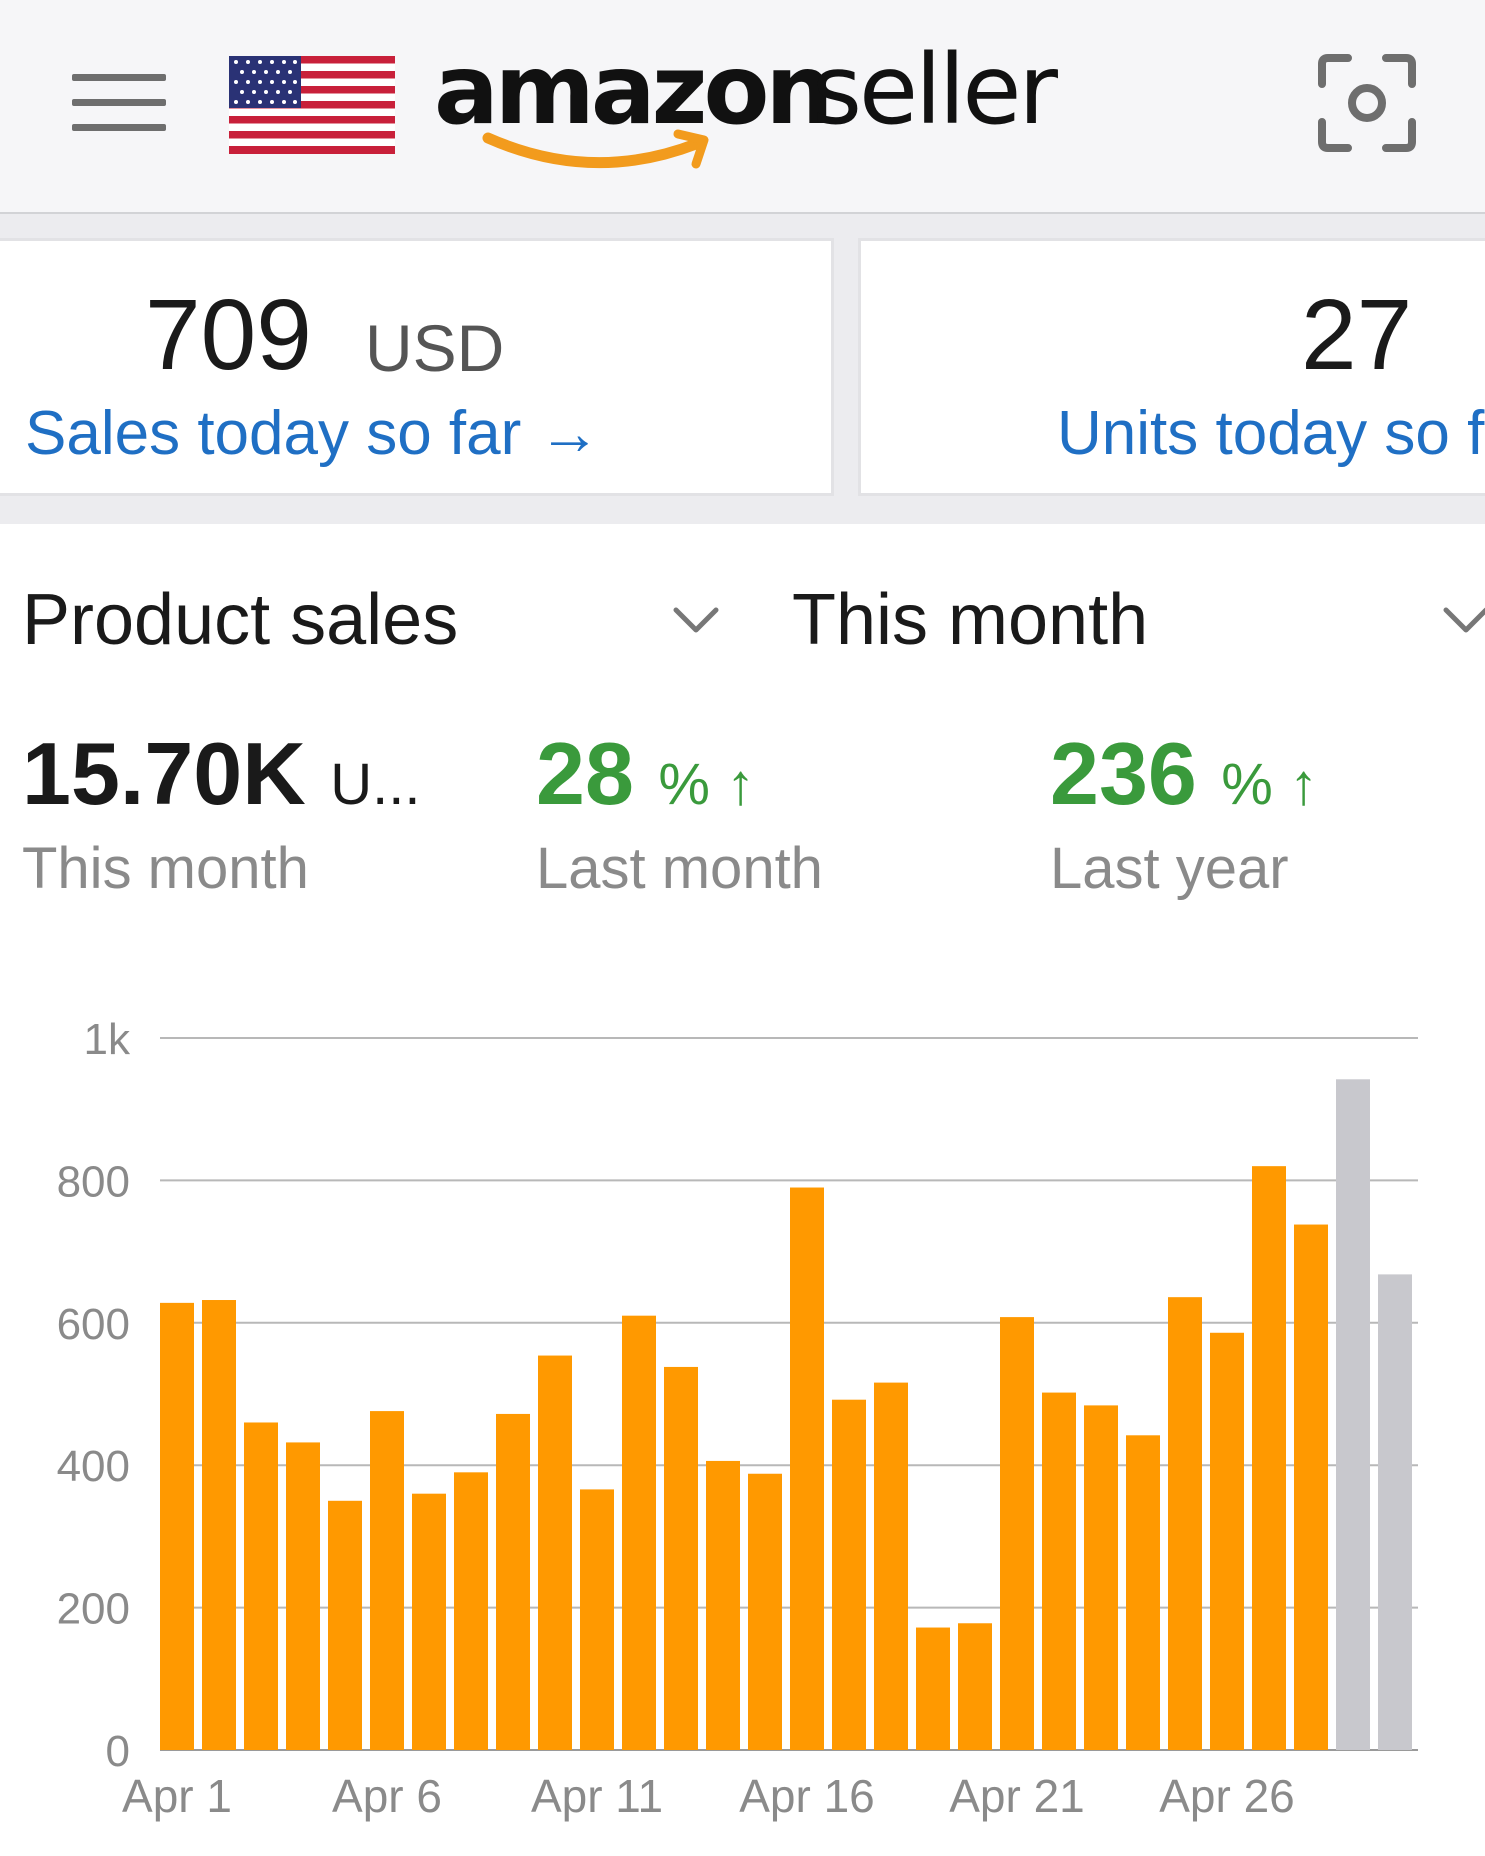  Describe the element at coordinates (118, 1751) in the screenshot. I see `y-tick-label: 0` at that location.